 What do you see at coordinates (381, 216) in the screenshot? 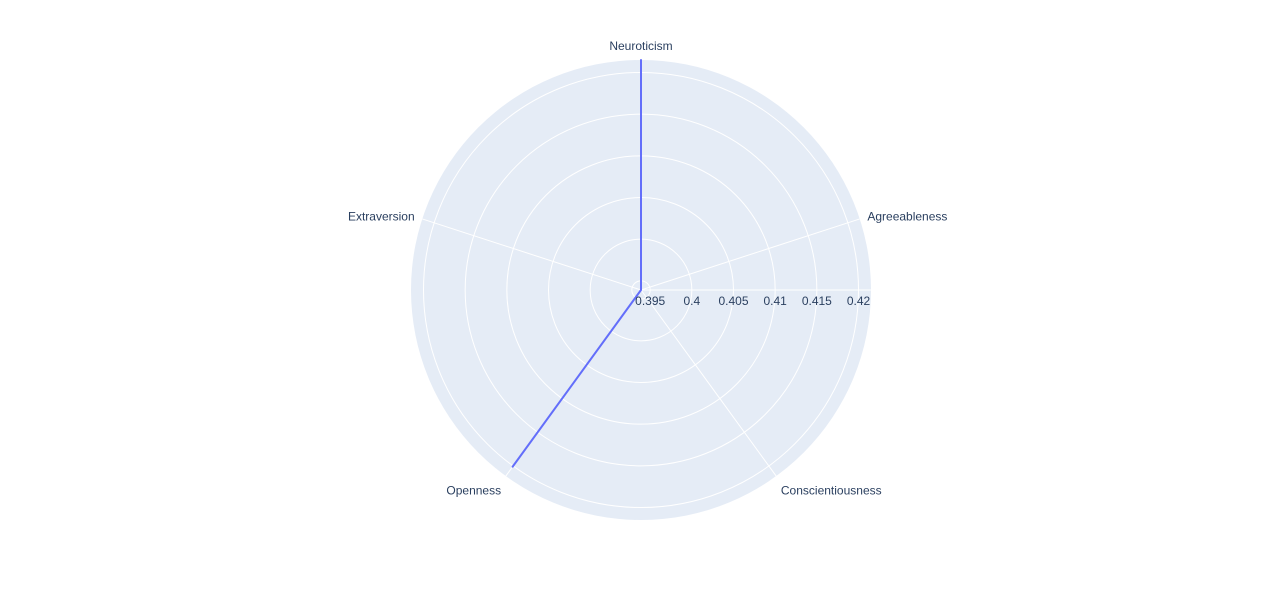
I see `angular-label-extraversion: Extraversion` at bounding box center [381, 216].